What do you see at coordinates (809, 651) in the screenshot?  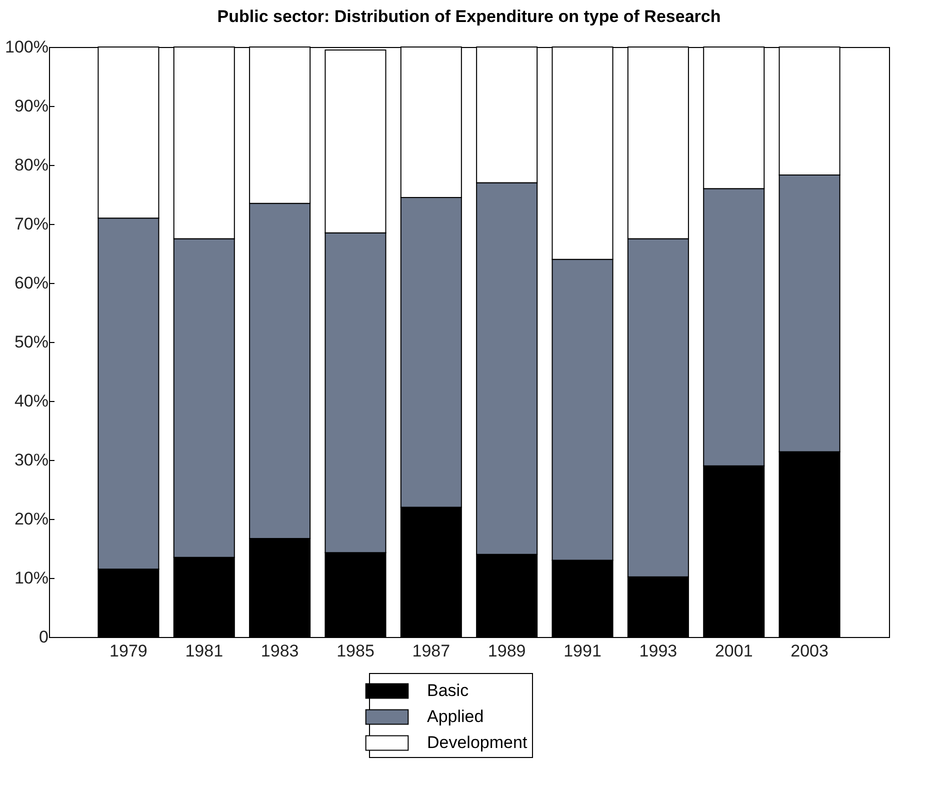 I see `x-tick-label: 2003` at bounding box center [809, 651].